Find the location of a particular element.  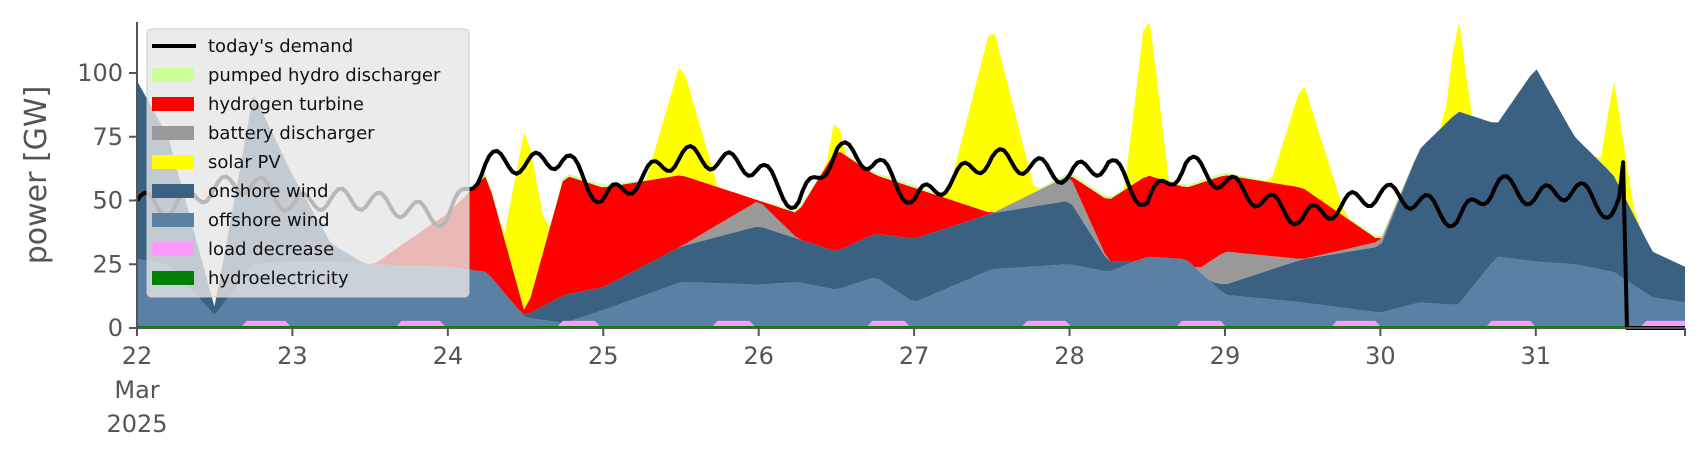

legend-label: load decrease is located at coordinates (271, 249).